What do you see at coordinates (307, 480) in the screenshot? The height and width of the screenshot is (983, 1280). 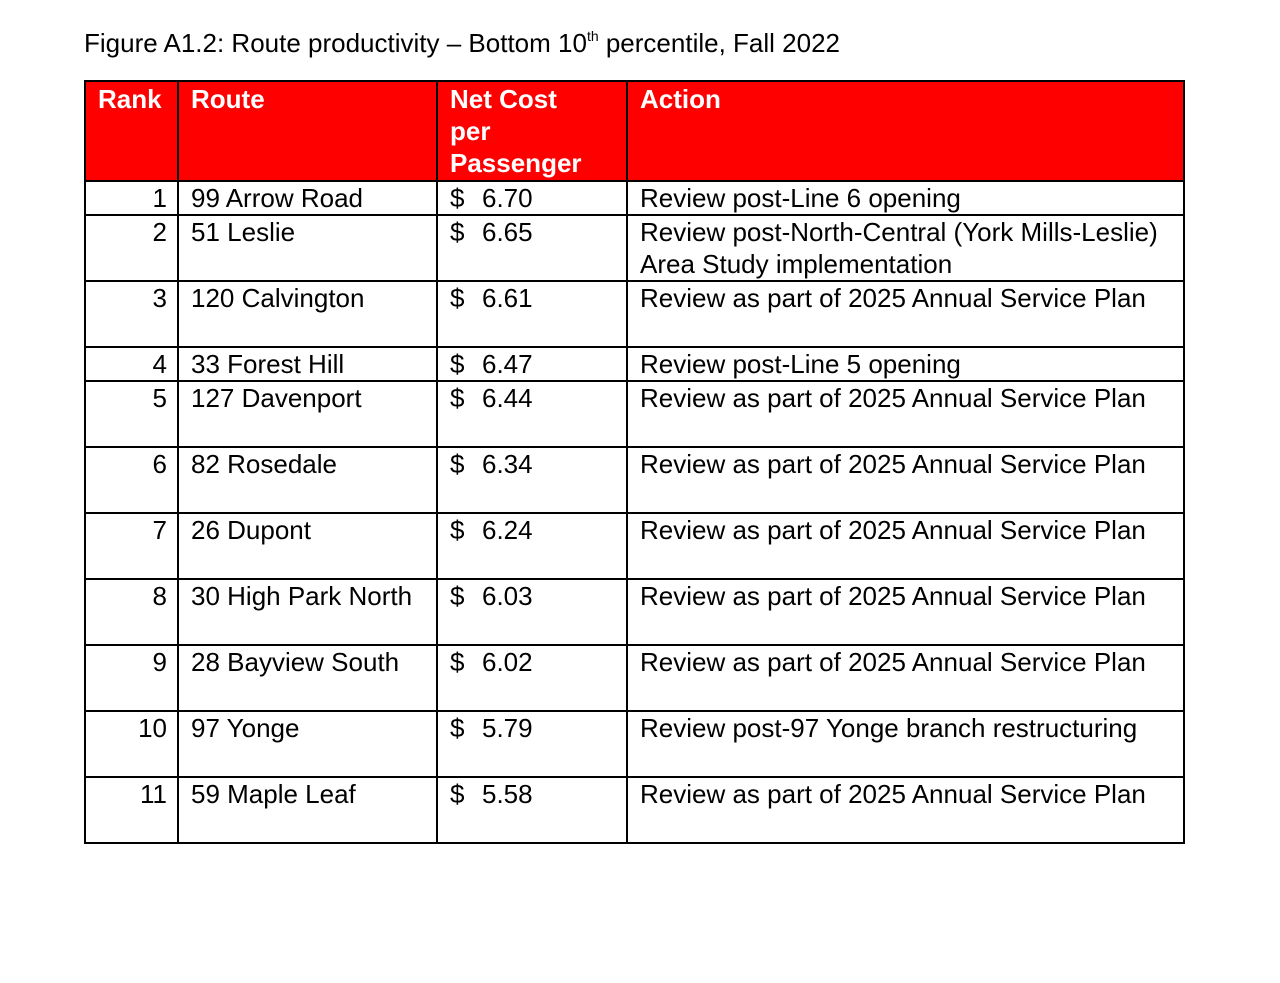 I see `route-cell: 82 Rosedale` at bounding box center [307, 480].